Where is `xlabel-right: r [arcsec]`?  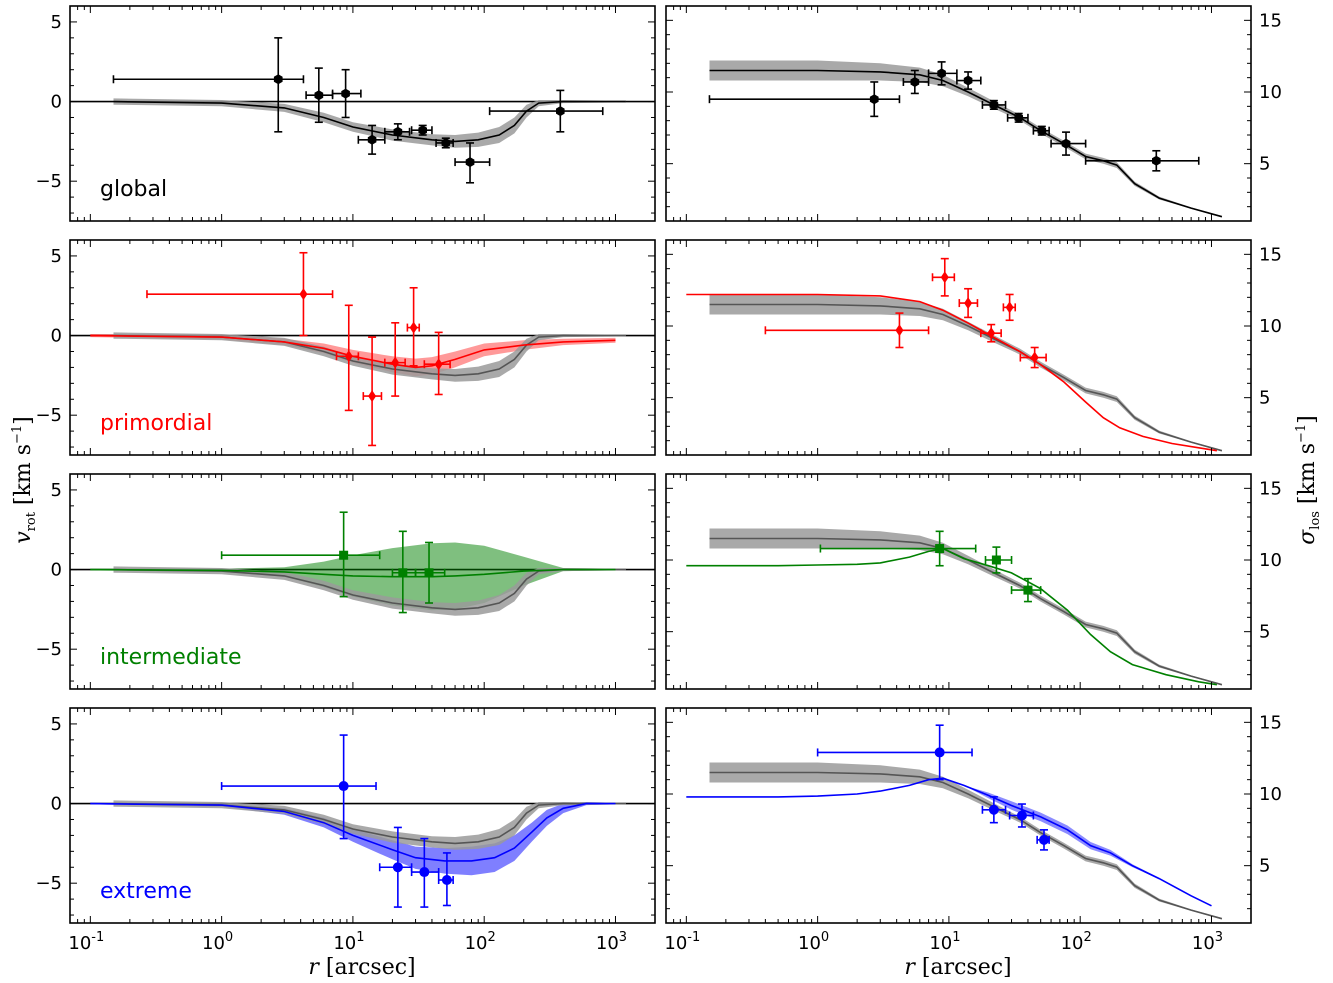
xlabel-right: r [arcsec] is located at coordinates (957, 967).